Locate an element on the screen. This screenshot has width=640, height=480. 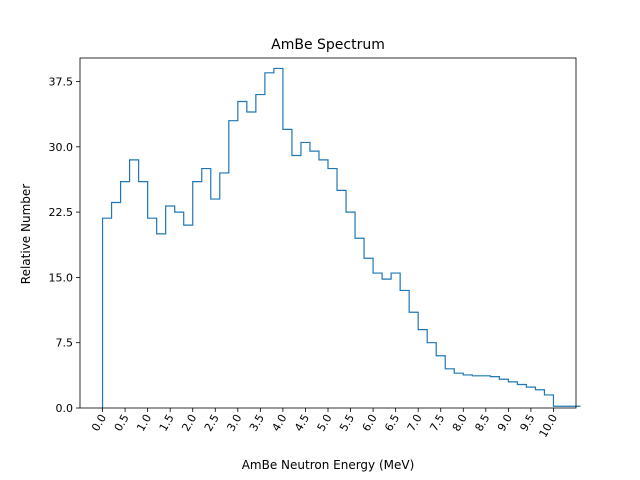
x-tick-label: 9.5 is located at coordinates (527, 423).